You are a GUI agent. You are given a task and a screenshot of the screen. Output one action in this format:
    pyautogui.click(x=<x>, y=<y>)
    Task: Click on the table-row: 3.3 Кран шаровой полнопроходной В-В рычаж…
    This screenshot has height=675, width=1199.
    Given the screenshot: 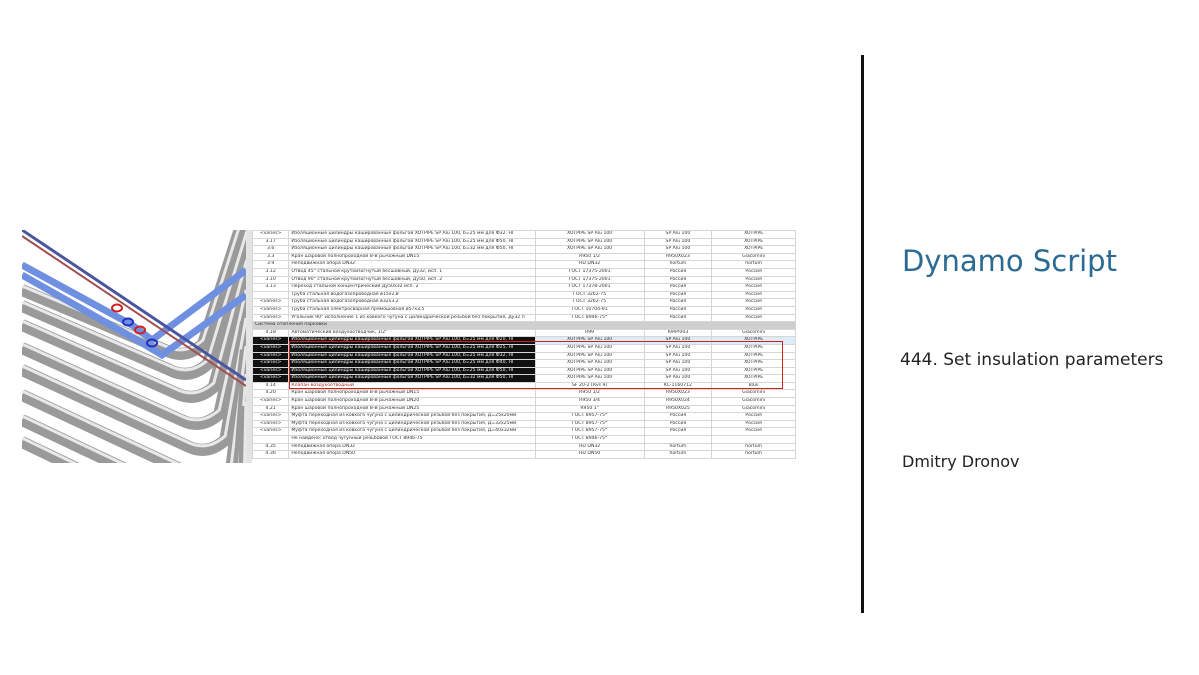 What is the action you would take?
    pyautogui.click(x=524, y=257)
    